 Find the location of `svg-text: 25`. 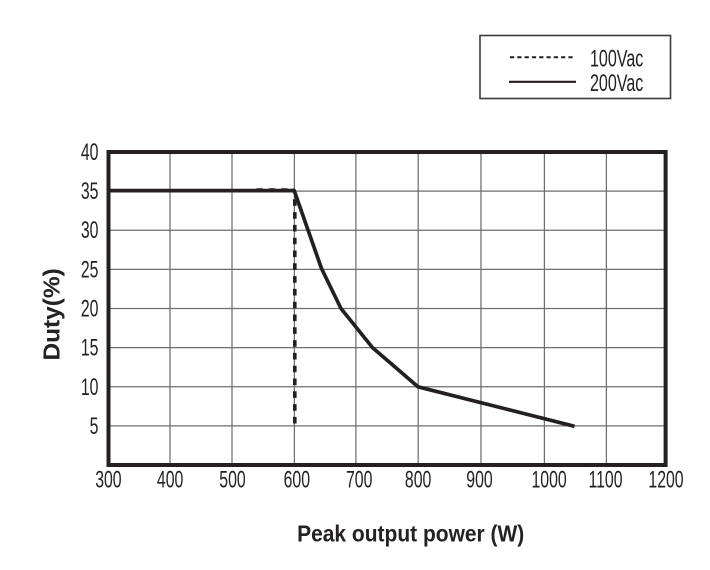

svg-text: 25 is located at coordinates (90, 270).